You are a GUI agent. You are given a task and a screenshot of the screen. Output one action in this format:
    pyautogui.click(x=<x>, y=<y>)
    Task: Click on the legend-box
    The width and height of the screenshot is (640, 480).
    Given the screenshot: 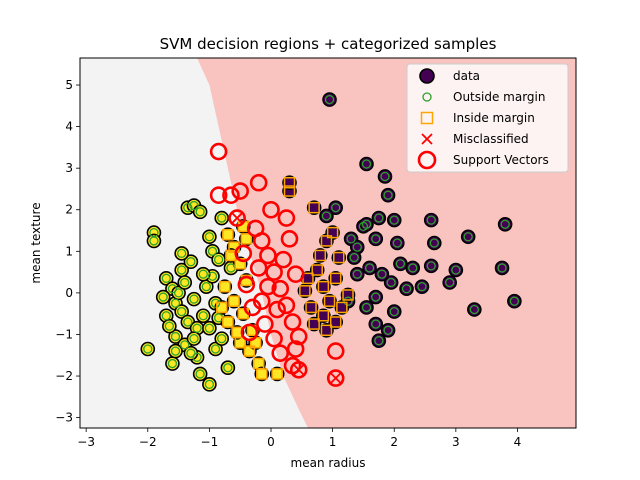 What is the action you would take?
    pyautogui.click(x=487, y=118)
    